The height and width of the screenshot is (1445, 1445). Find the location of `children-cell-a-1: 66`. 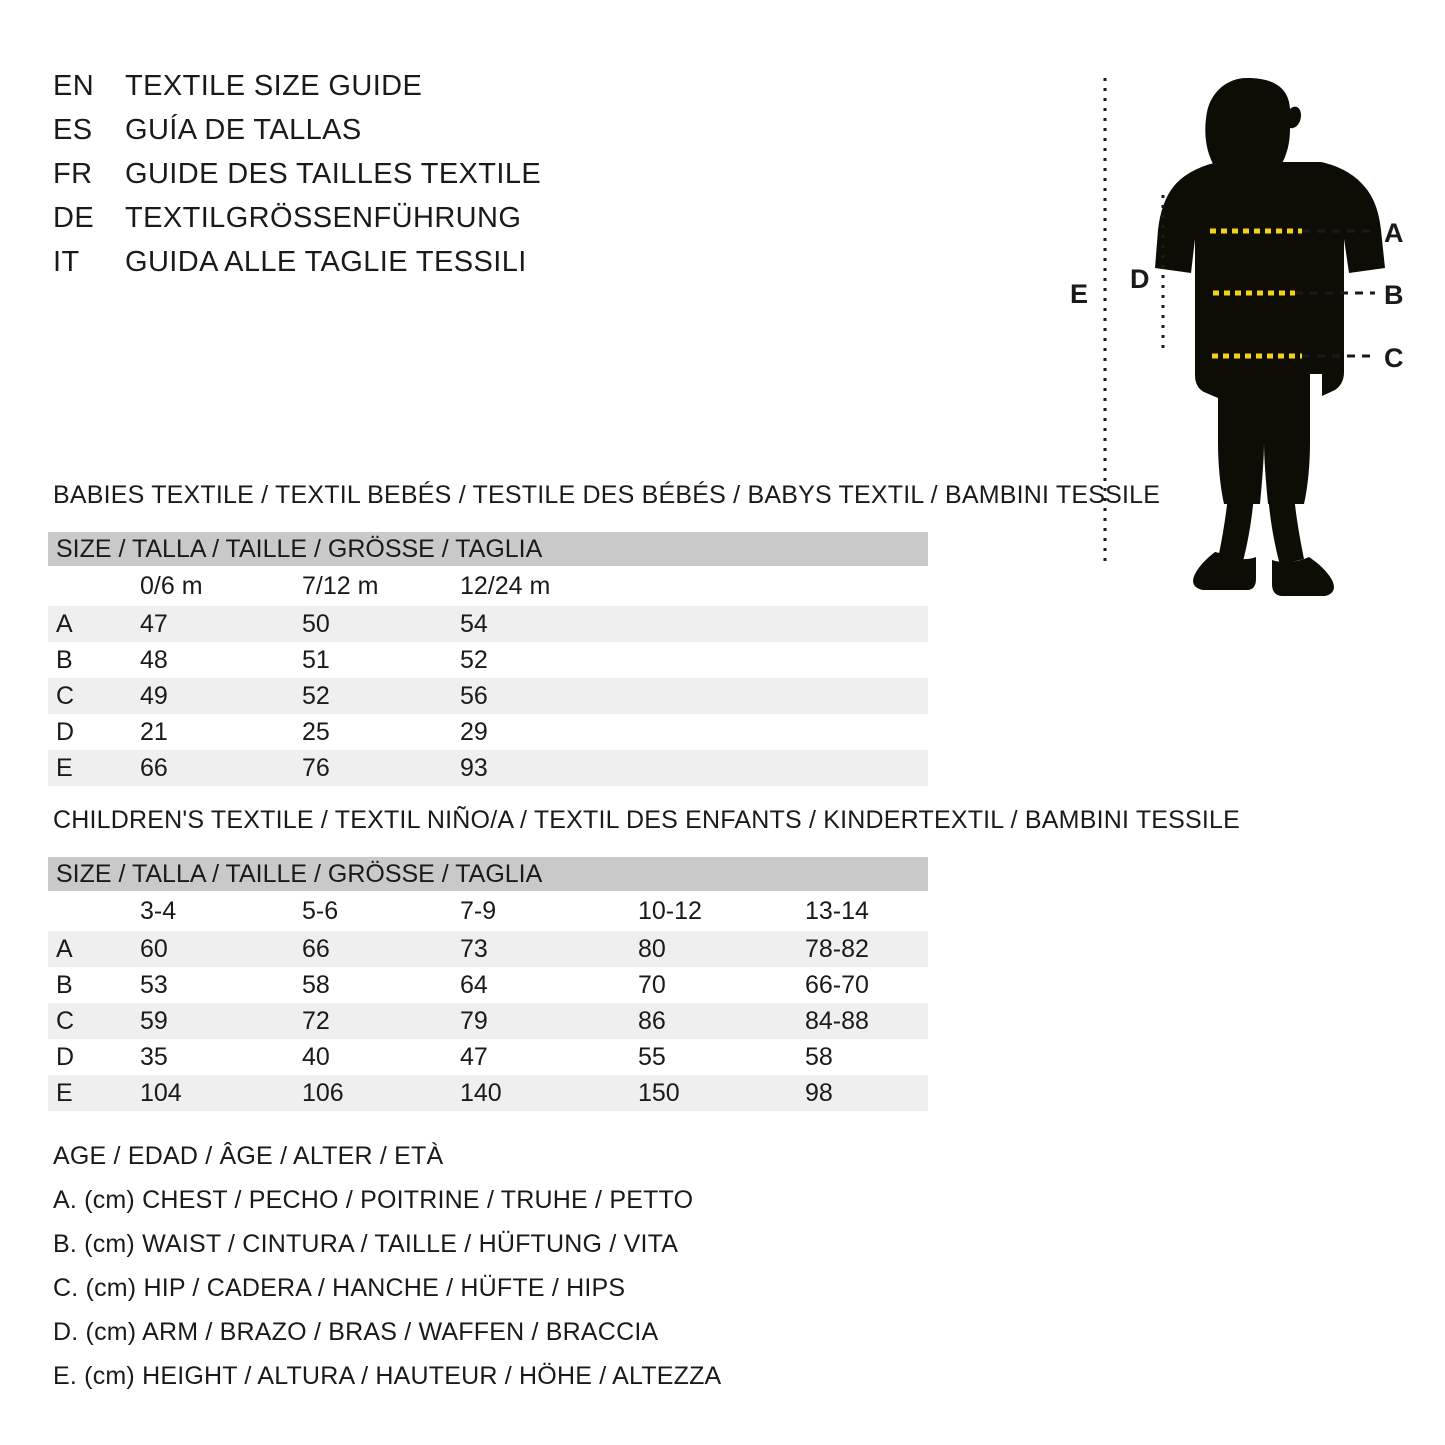

children-cell-a-1: 66 is located at coordinates (316, 948).